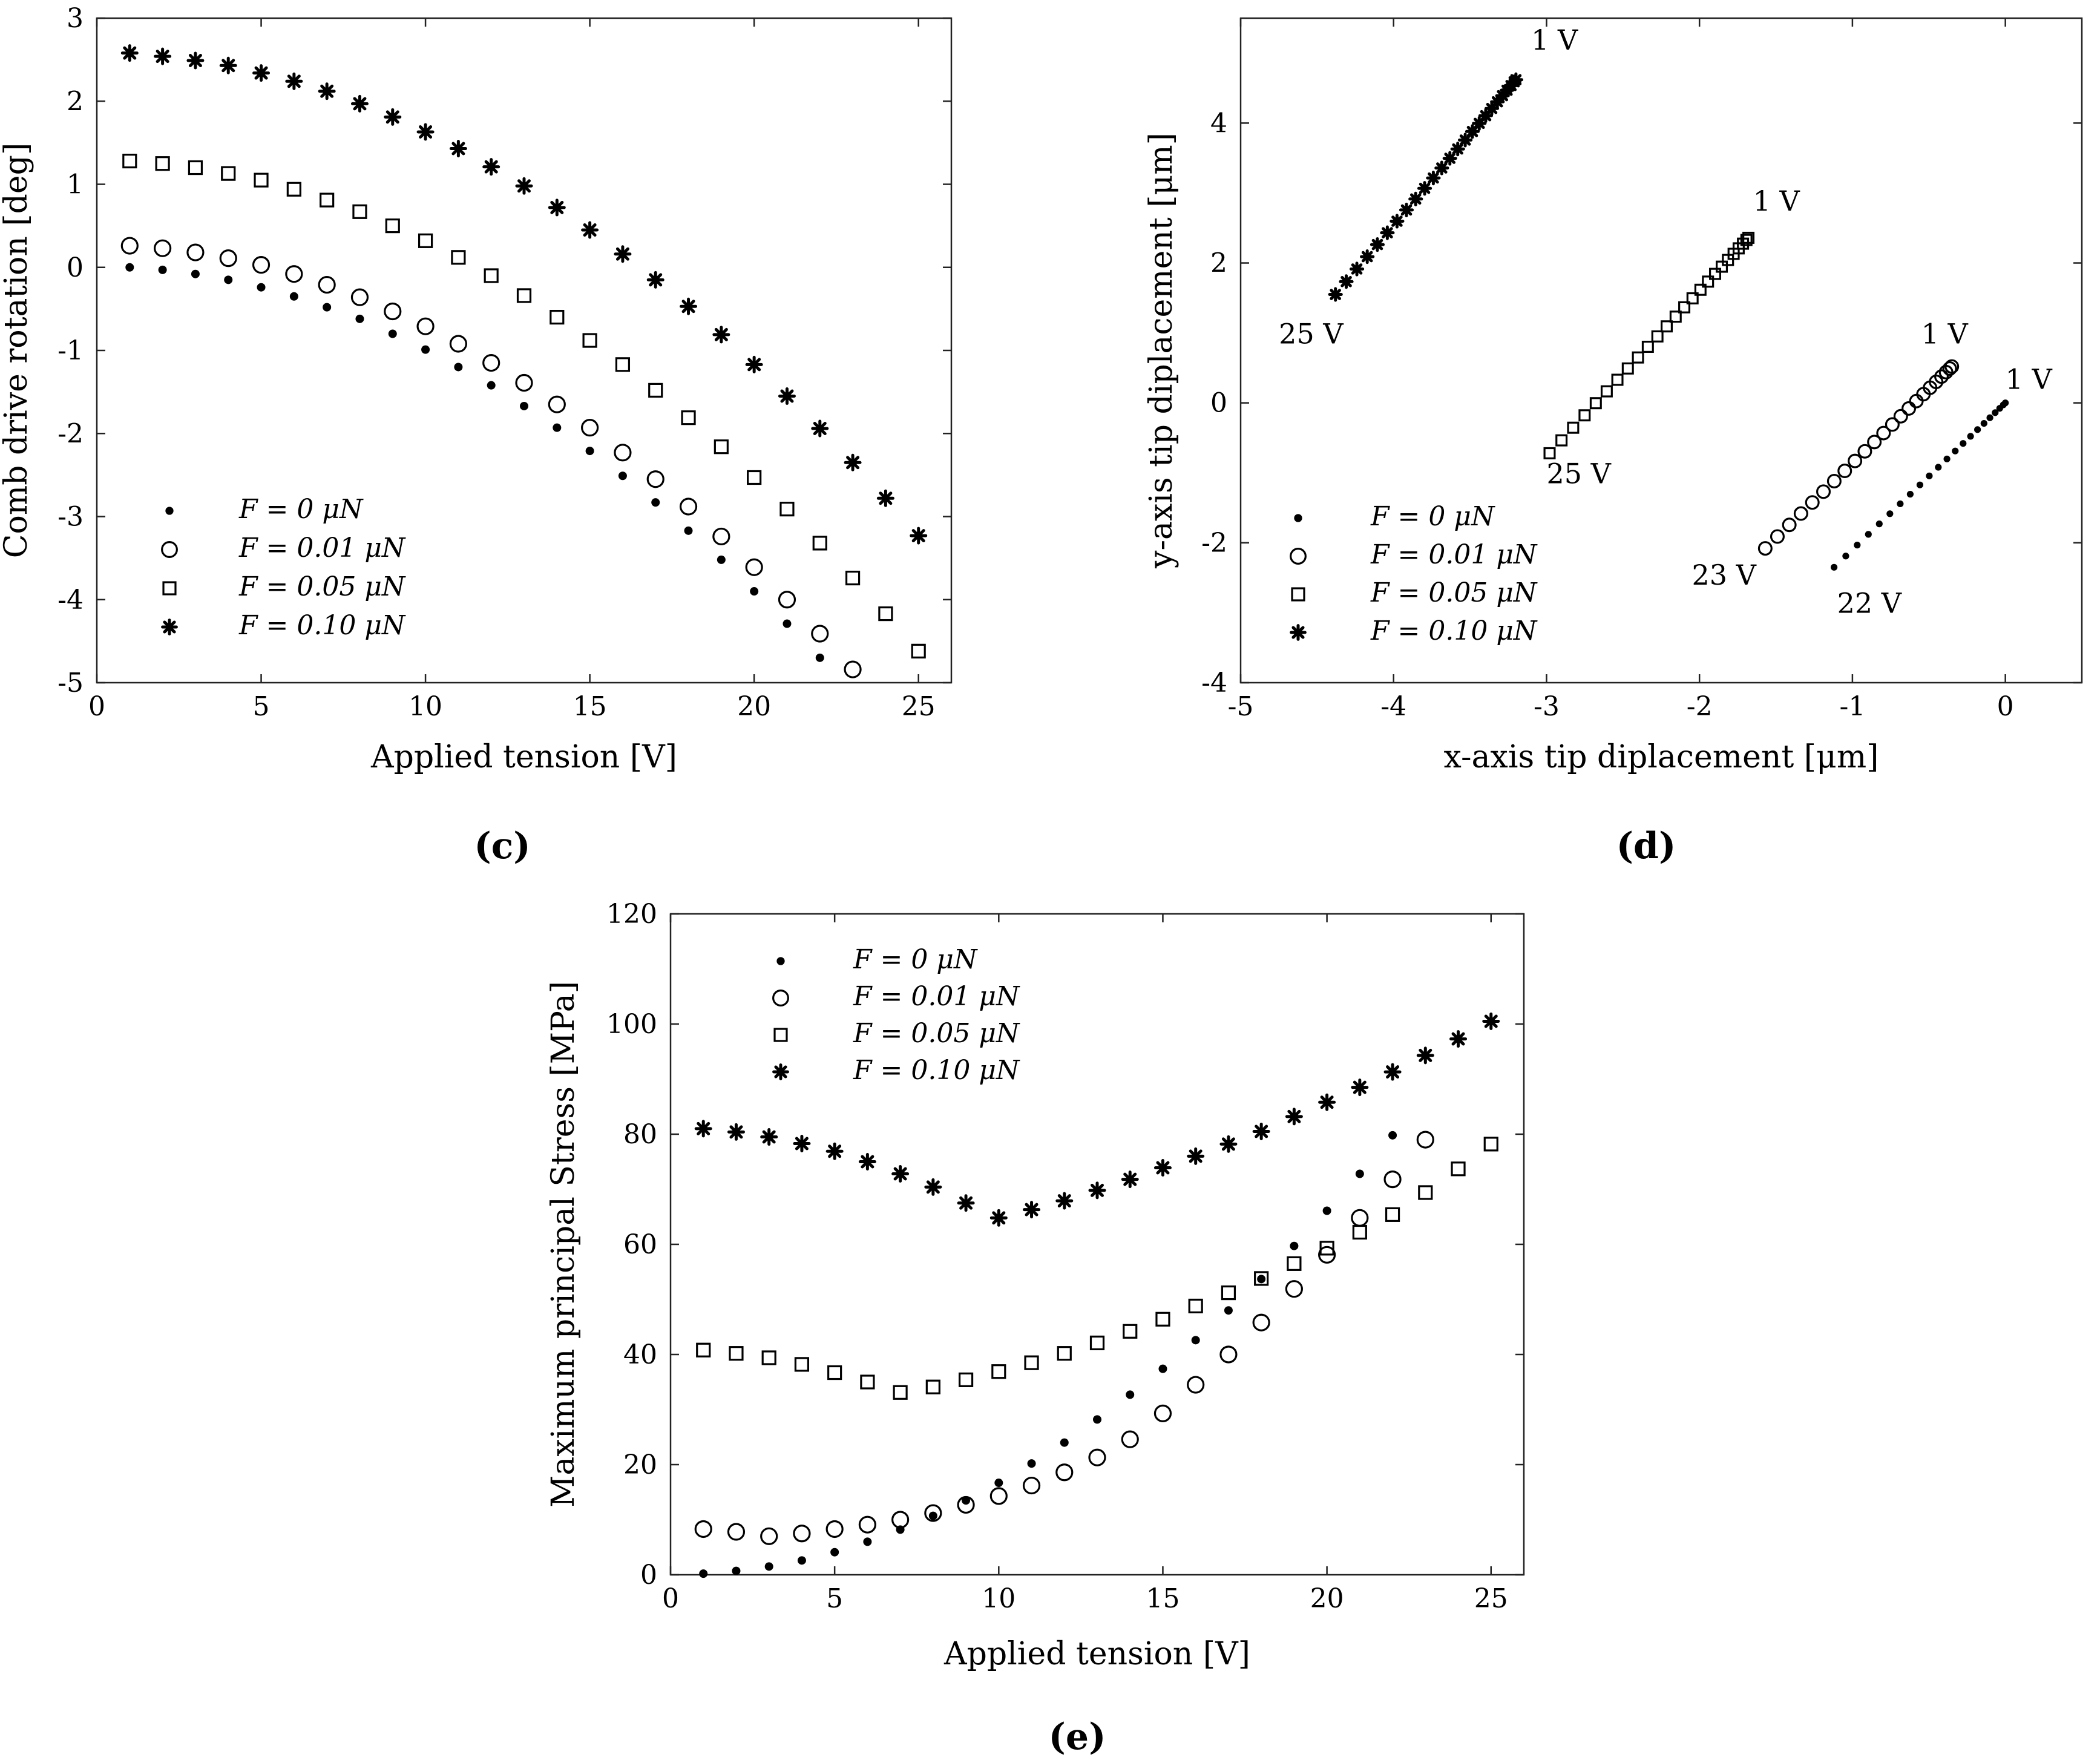 The height and width of the screenshot is (1763, 2100). What do you see at coordinates (1393, 706) in the screenshot?
I see `x-tick-label-d: -4` at bounding box center [1393, 706].